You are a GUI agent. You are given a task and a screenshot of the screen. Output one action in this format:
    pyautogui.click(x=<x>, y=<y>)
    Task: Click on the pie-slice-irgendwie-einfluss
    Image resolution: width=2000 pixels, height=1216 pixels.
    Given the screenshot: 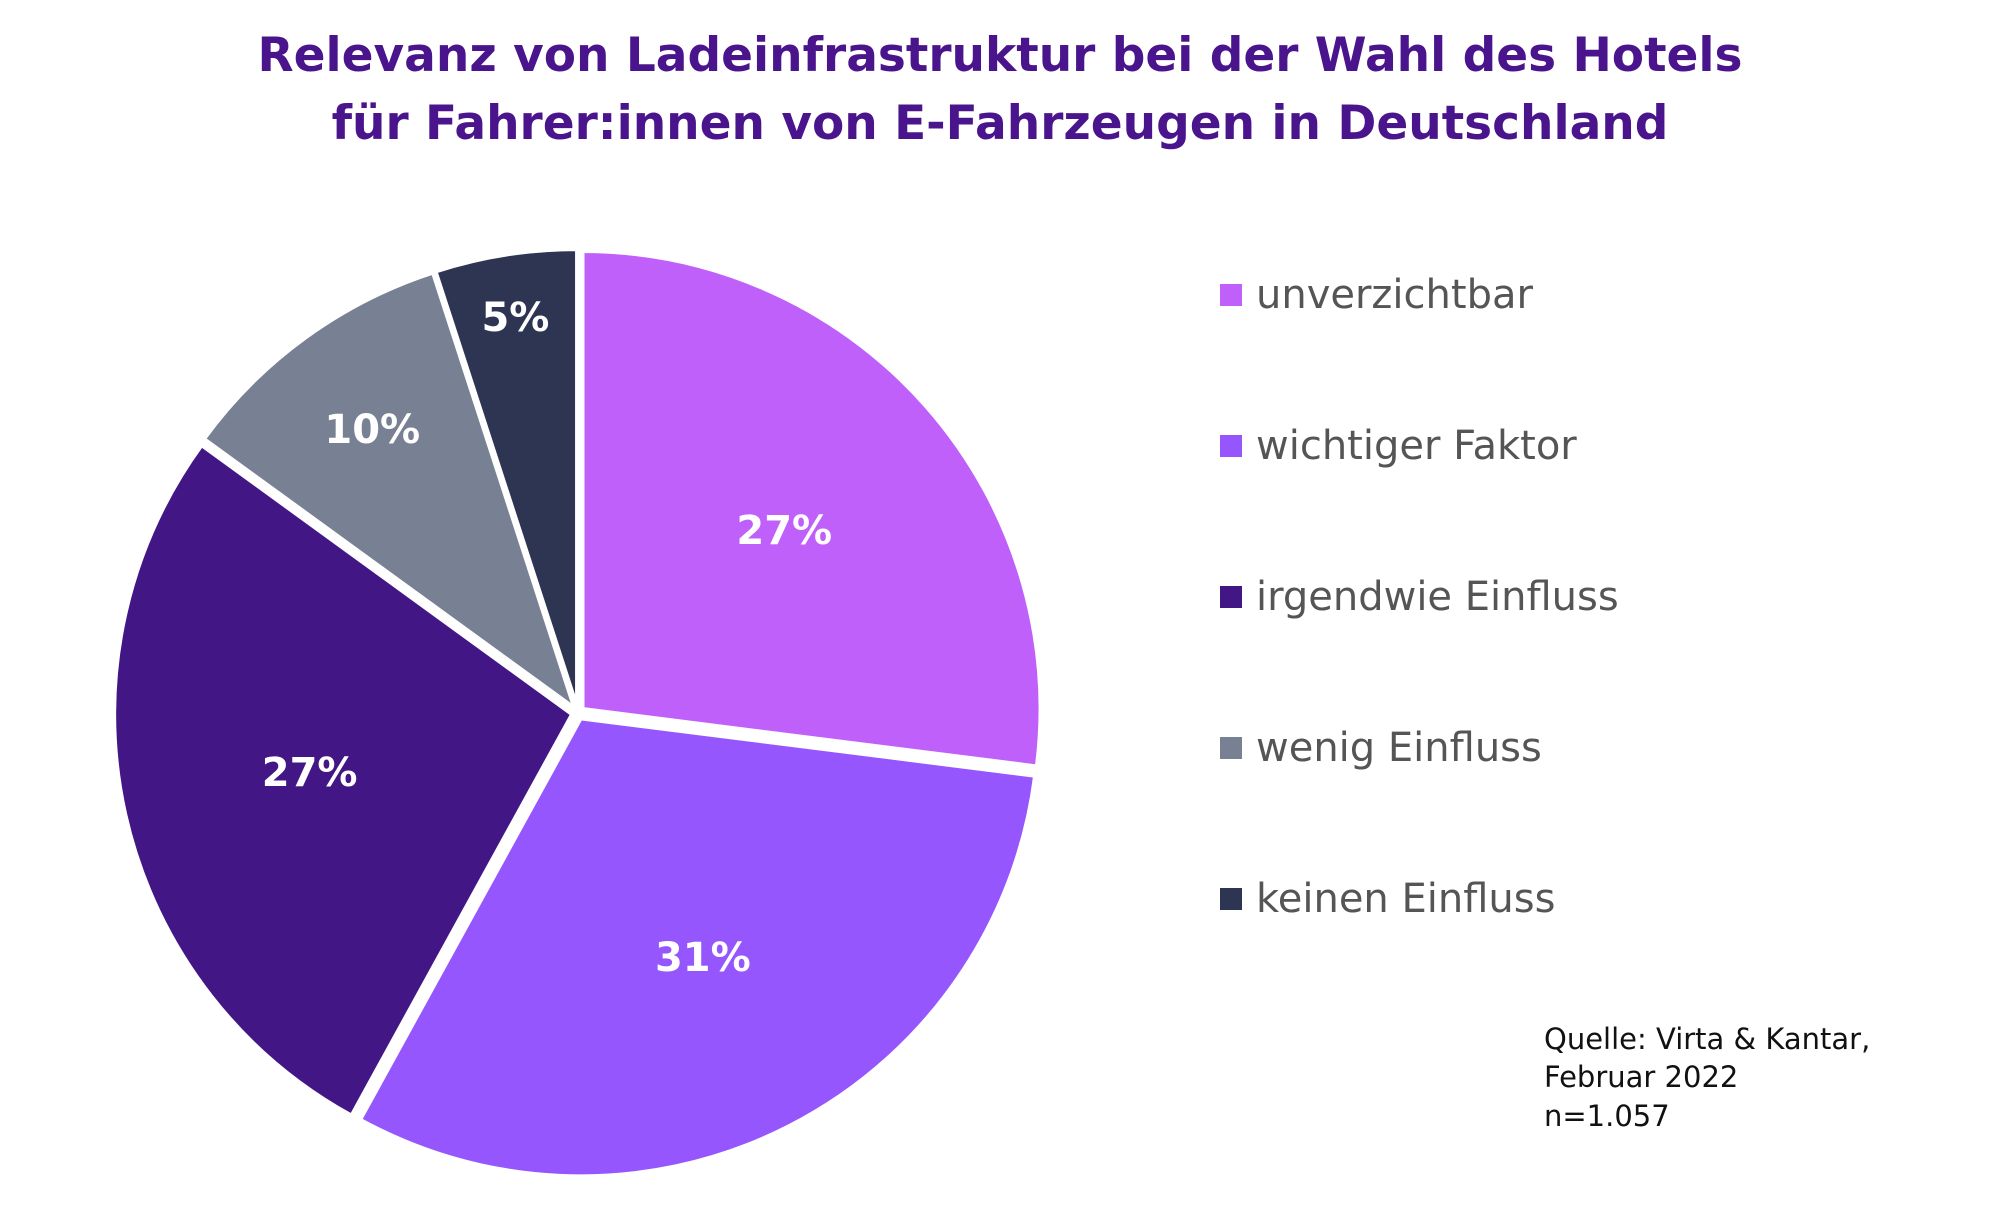 What is the action you would take?
    pyautogui.click(x=343, y=780)
    